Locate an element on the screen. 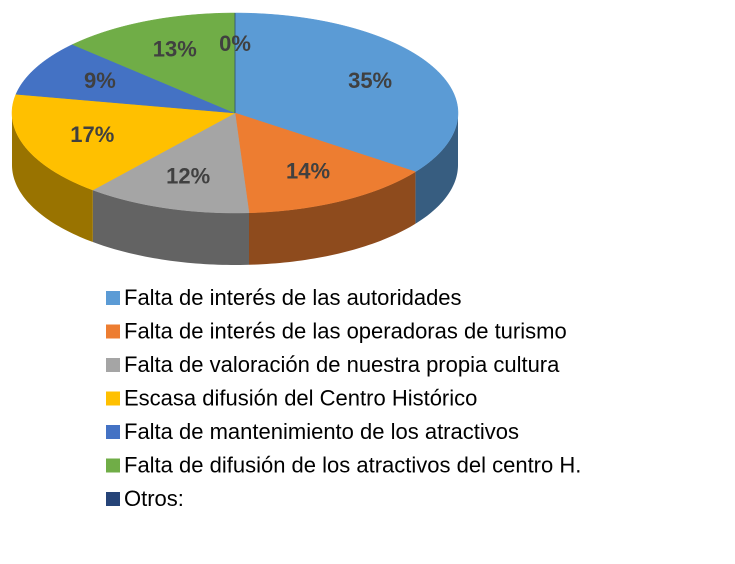 This screenshot has width=735, height=564. data-label: 12% is located at coordinates (188, 175).